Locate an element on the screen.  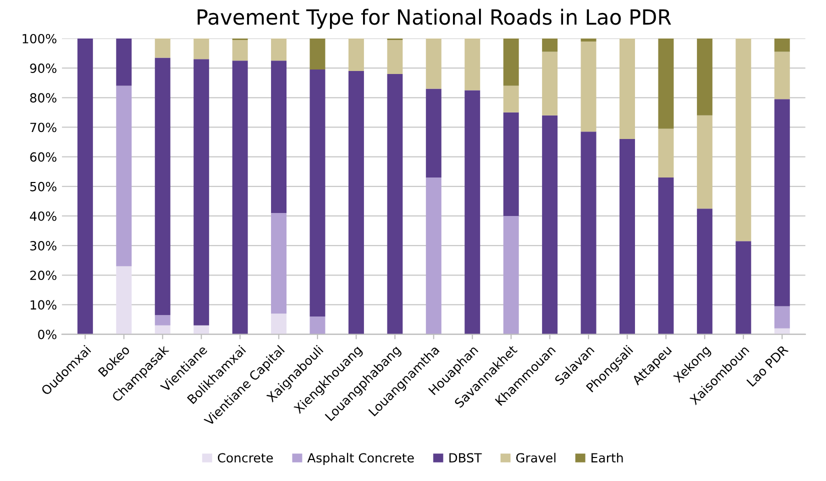
y-tick-label: 90% is located at coordinates (43, 68).